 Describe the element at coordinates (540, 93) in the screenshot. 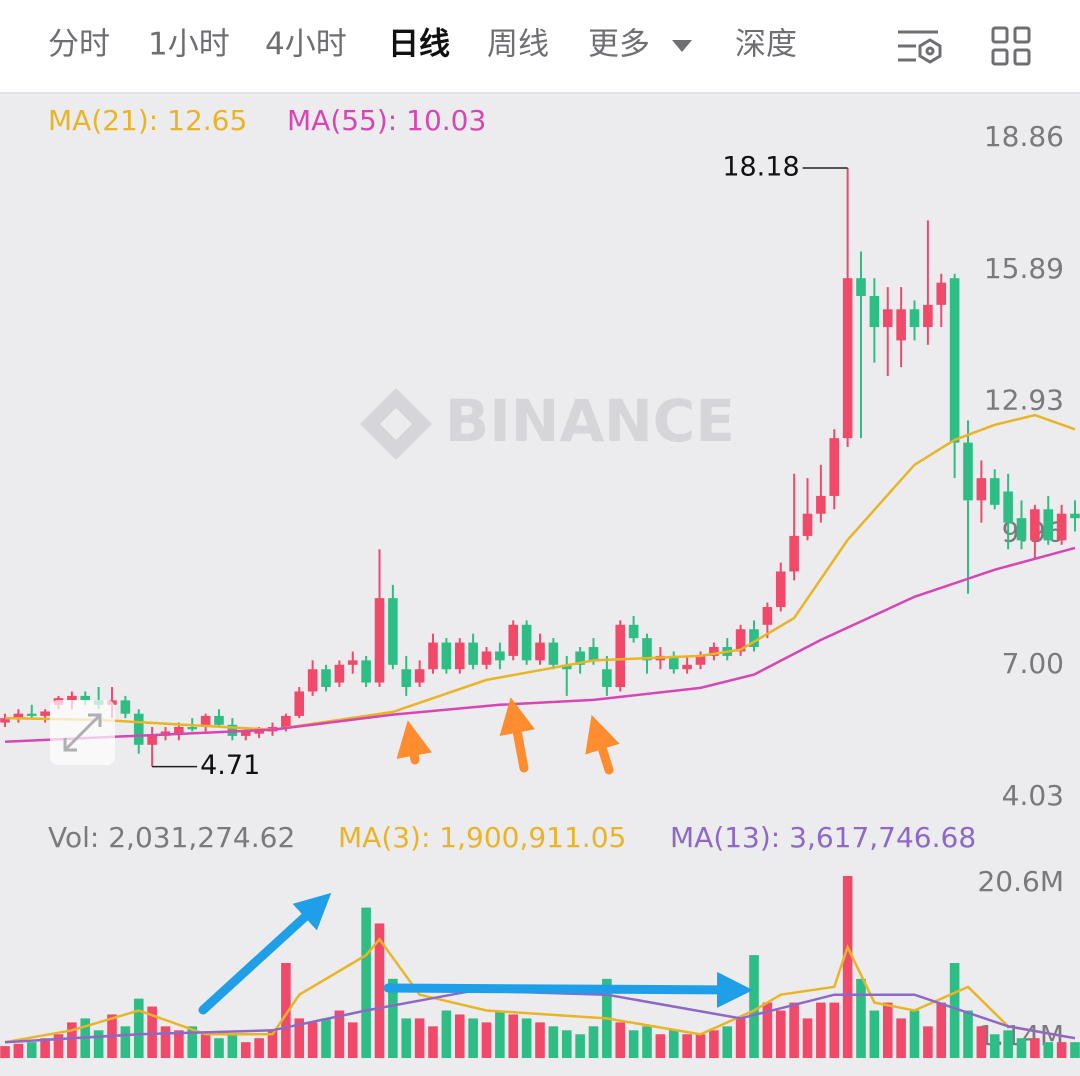

I see `tab-divider` at that location.